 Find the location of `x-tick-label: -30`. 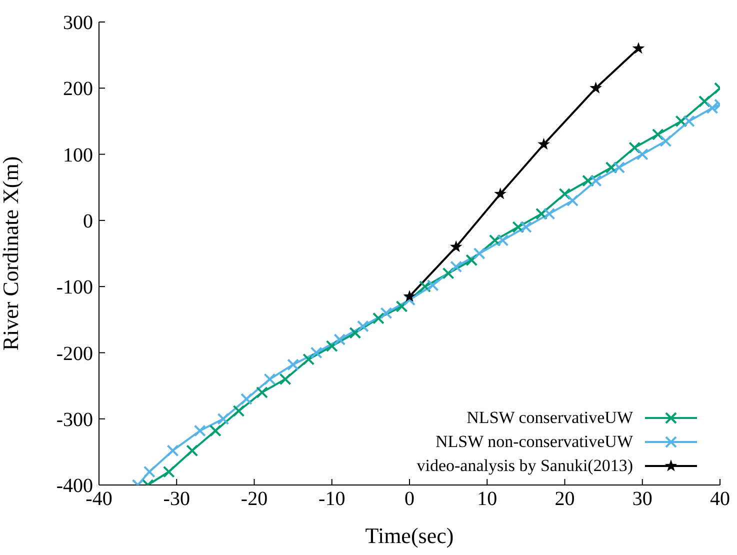

x-tick-label: -30 is located at coordinates (176, 499).